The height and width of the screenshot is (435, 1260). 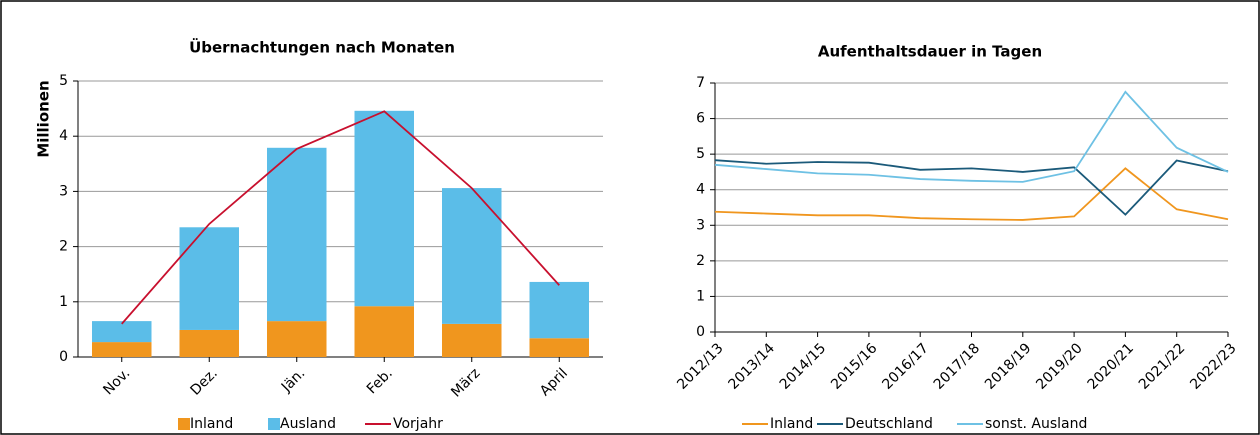 What do you see at coordinates (554, 382) in the screenshot?
I see `x-tick-label: April` at bounding box center [554, 382].